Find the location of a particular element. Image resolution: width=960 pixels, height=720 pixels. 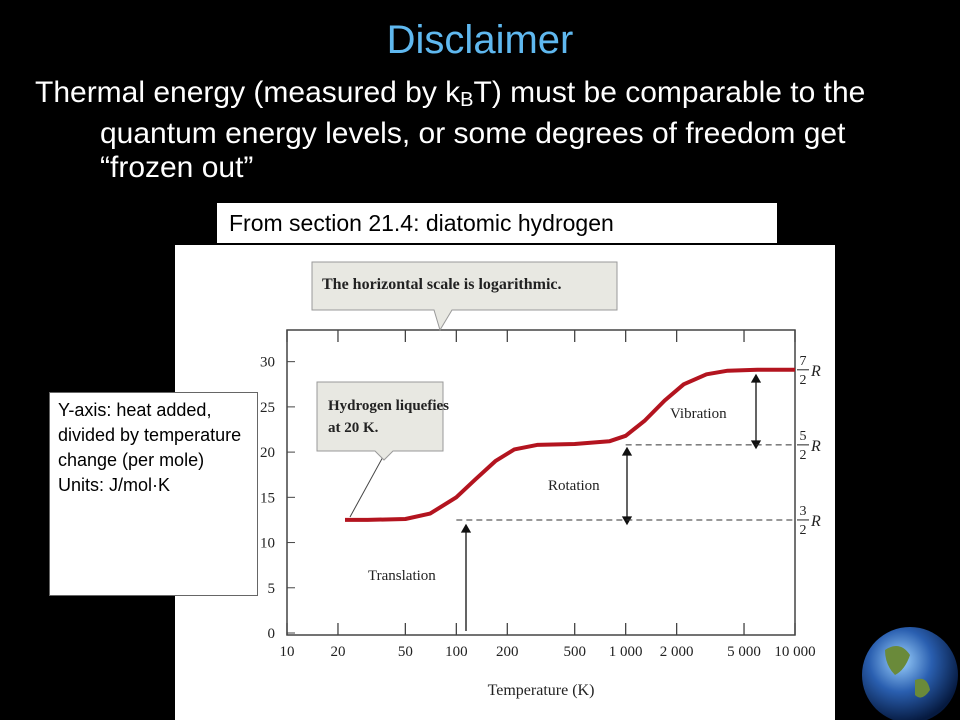

bullet-text: Thermal energy (measured by k is located at coordinates (248, 92).